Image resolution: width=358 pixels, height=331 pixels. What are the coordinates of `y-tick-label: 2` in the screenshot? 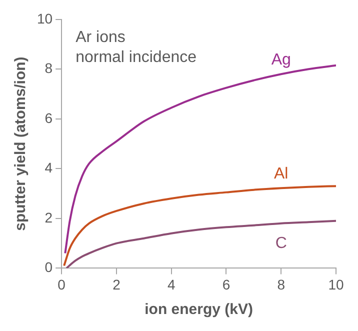 It's located at (48, 217).